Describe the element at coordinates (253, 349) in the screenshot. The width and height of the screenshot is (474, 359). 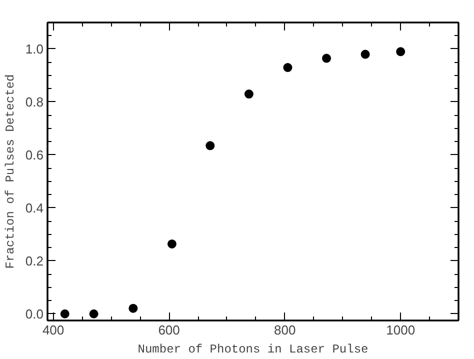
I see `x-axis-title: Number of Photons in Laser Pulse` at that location.